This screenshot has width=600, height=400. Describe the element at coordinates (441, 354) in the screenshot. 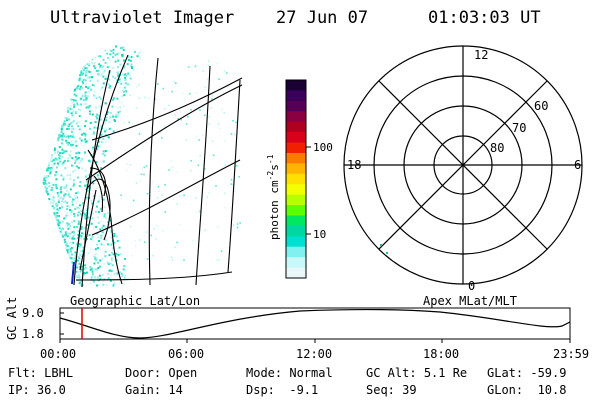

I see `time-tick-1800: 18:00` at that location.